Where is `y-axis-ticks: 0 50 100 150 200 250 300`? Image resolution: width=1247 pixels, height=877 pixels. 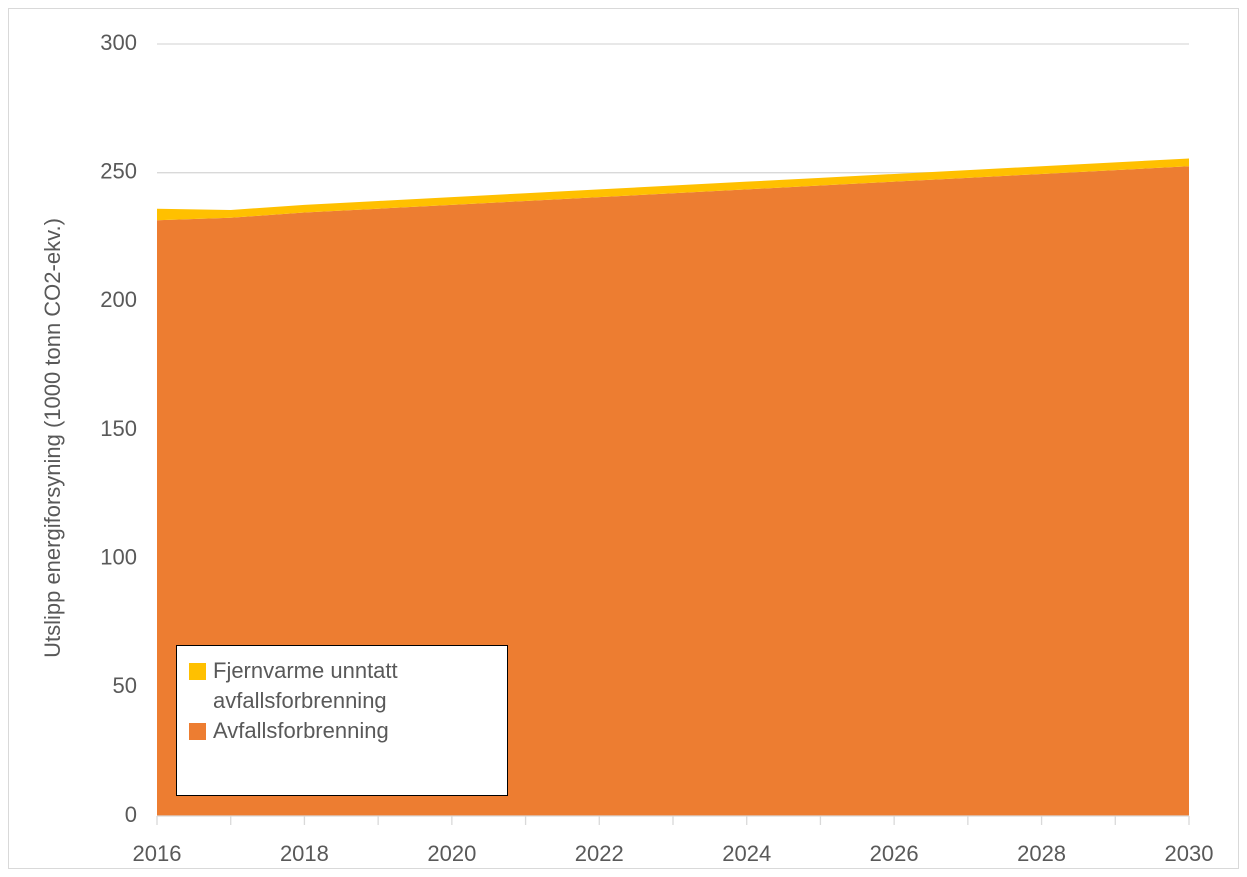
y-axis-ticks: 0 50 100 150 200 250 300 is located at coordinates (118, 428).